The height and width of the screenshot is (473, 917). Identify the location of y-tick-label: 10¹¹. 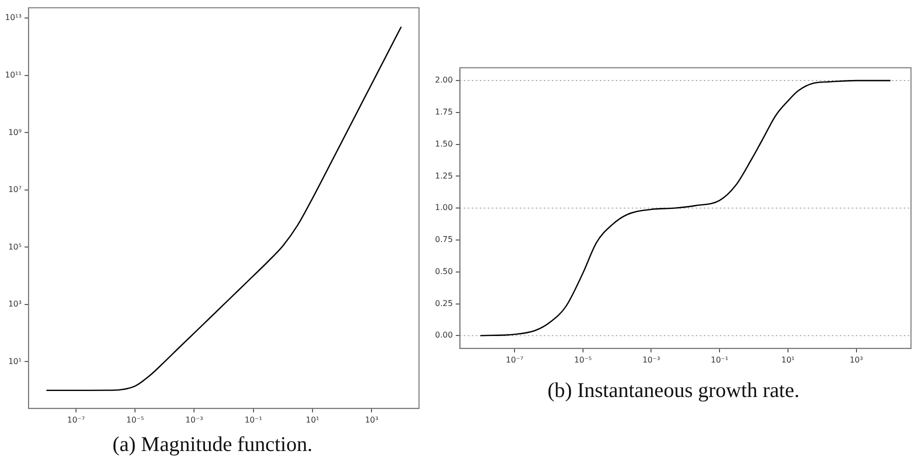
(13, 75).